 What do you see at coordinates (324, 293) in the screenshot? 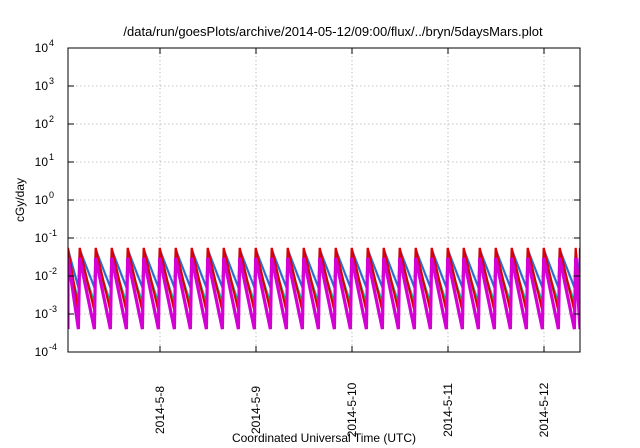
I see `series-line` at bounding box center [324, 293].